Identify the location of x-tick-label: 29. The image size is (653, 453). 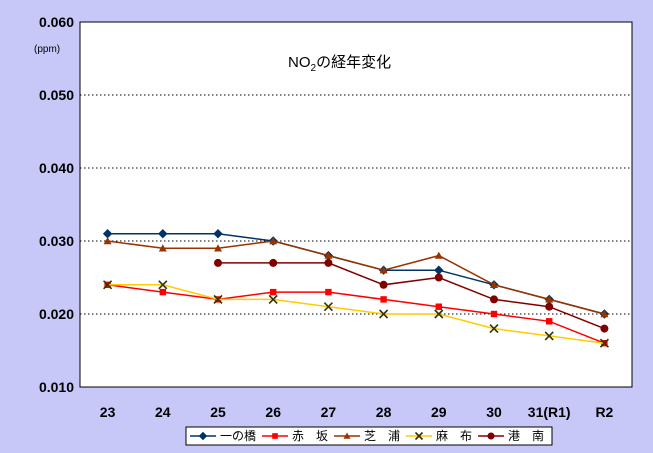
(439, 412).